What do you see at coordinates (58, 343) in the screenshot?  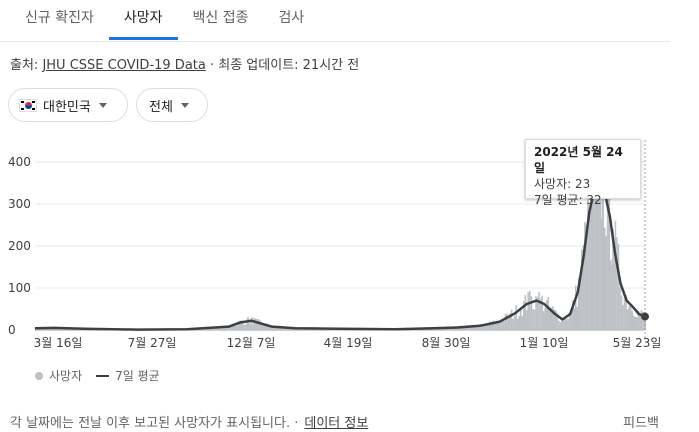 I see `x-tick-label: 3월 16일` at bounding box center [58, 343].